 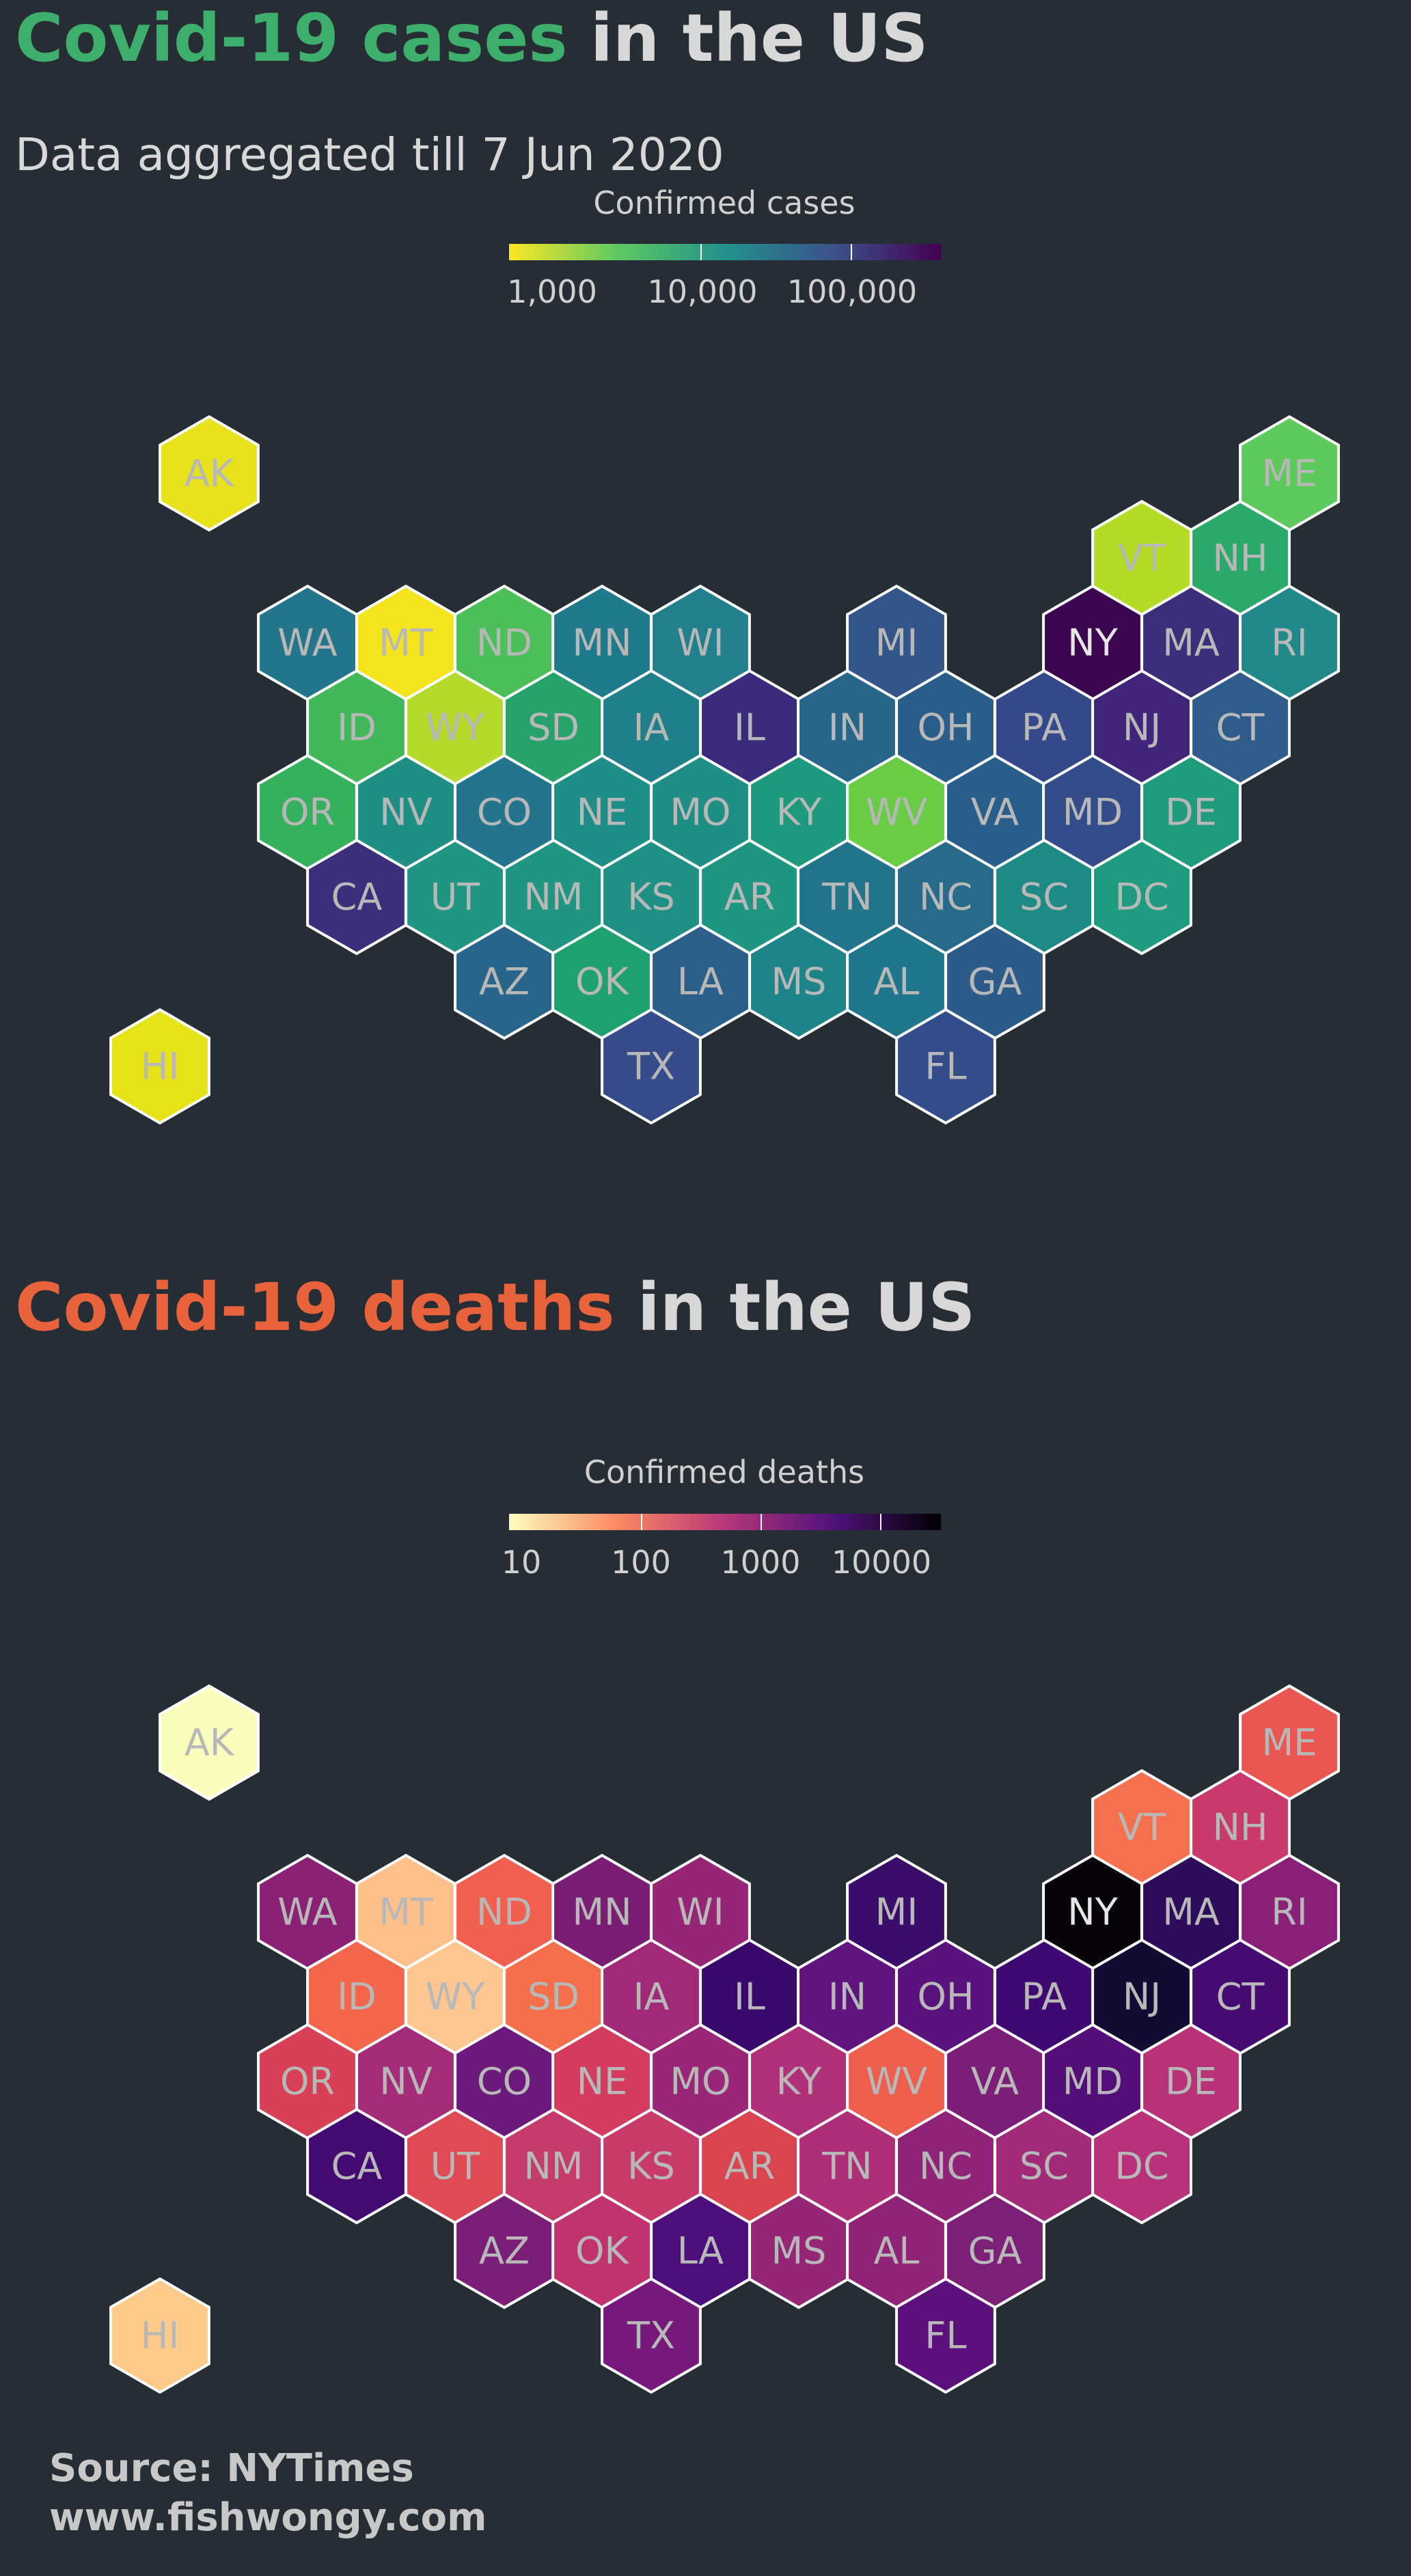 I want to click on state-label: VT, so click(x=1142, y=1828).